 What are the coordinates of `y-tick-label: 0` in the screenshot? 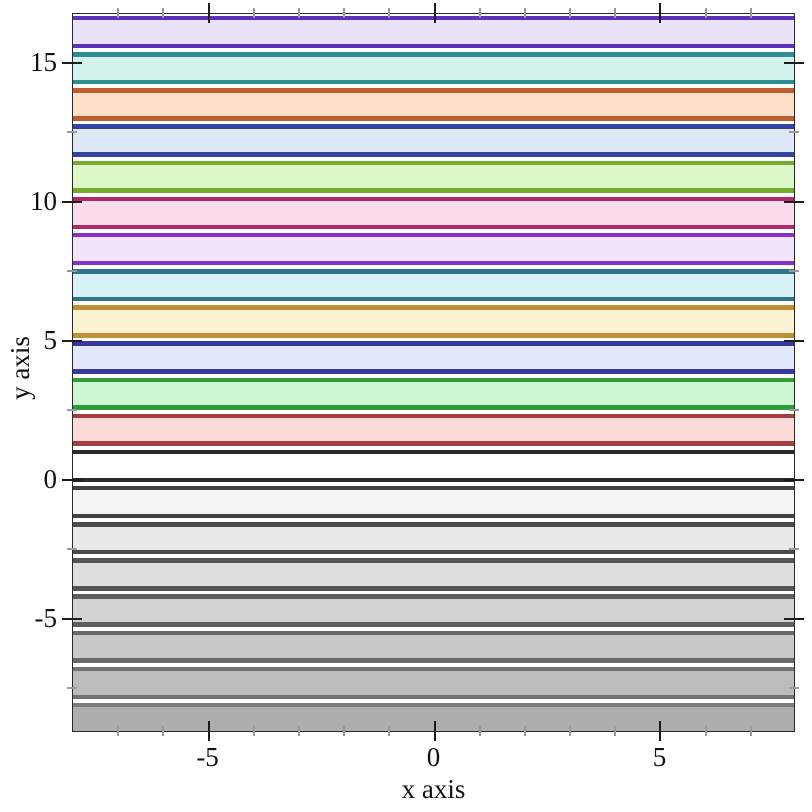 It's located at (50, 478).